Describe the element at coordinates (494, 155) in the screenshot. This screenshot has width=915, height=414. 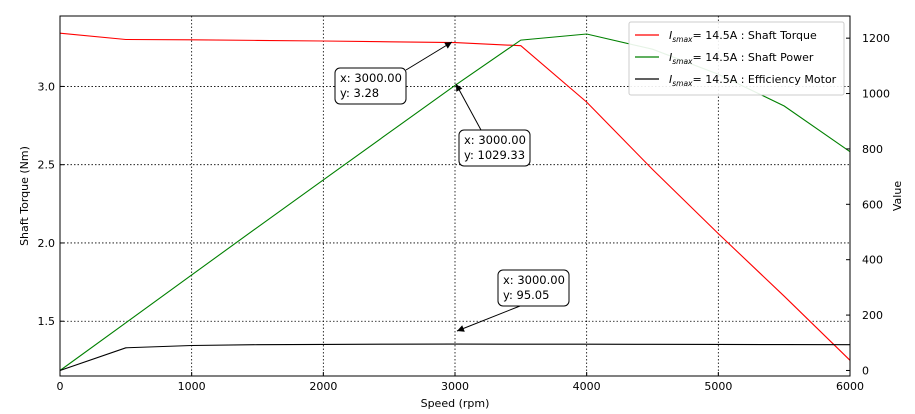
I see `annotation-text-y: y: 1029.33` at that location.